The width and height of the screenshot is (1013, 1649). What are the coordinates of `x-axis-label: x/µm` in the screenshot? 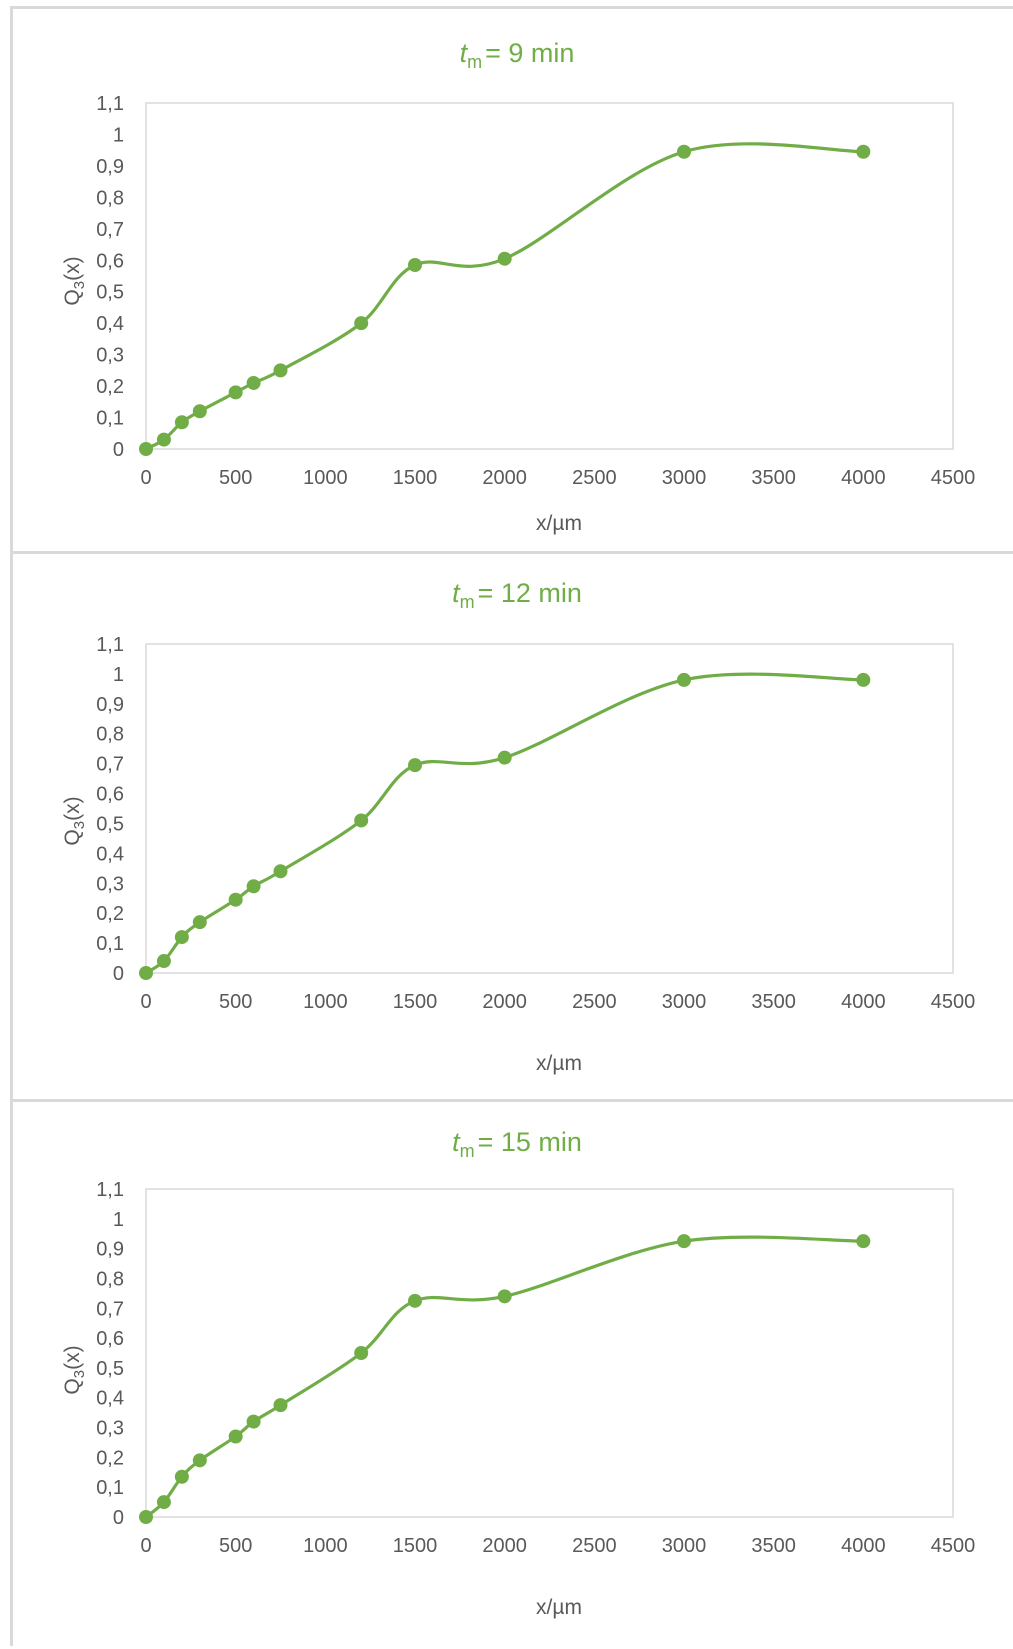 It's located at (559, 1063).